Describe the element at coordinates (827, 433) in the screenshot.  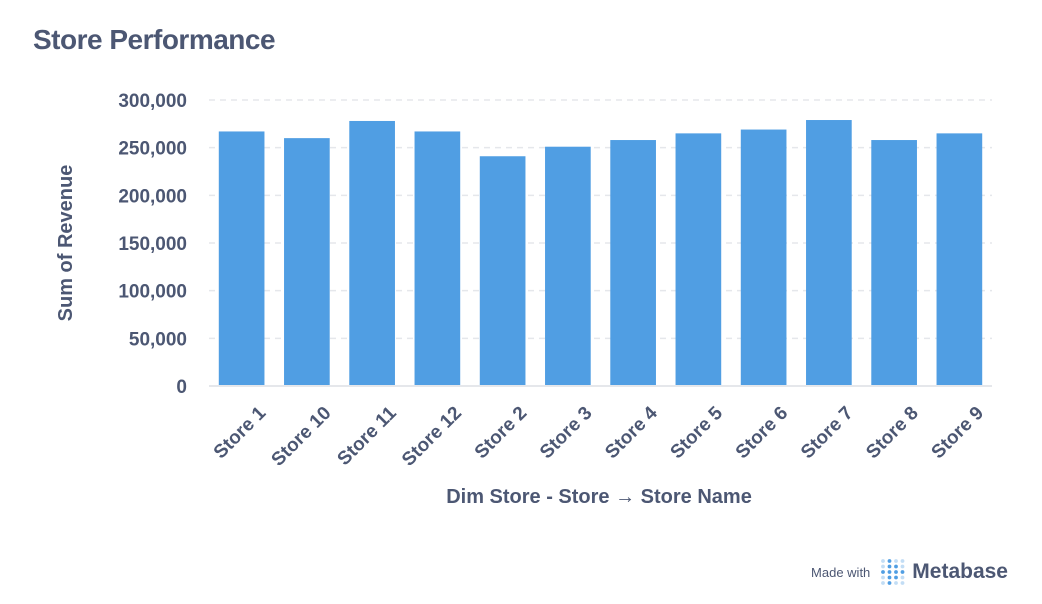
I see `x-tick-label: Store 7` at that location.